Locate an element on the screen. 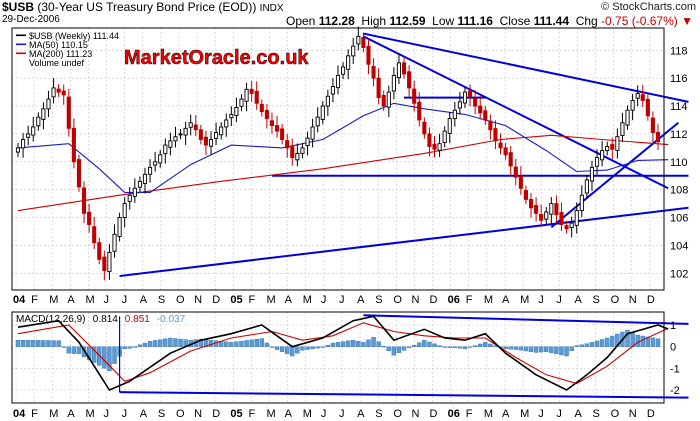 The width and height of the screenshot is (700, 421). high-label: High is located at coordinates (374, 21).